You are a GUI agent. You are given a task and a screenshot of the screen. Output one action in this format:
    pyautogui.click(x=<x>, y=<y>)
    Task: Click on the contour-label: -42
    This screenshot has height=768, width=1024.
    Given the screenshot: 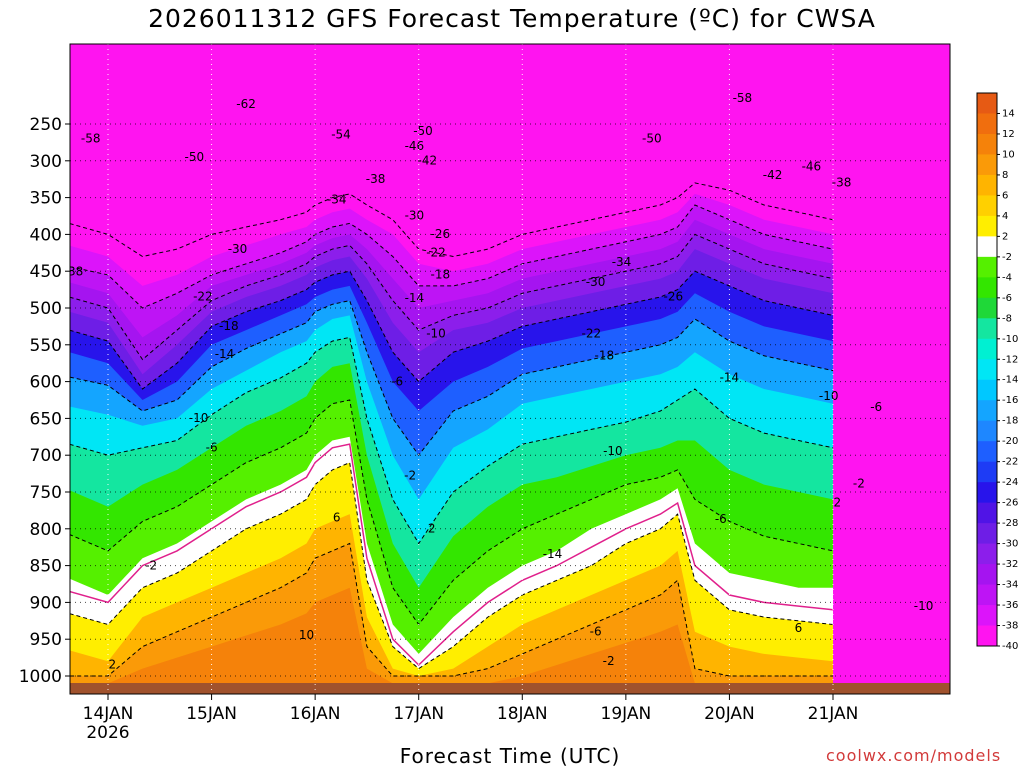 What is the action you would take?
    pyautogui.click(x=773, y=175)
    